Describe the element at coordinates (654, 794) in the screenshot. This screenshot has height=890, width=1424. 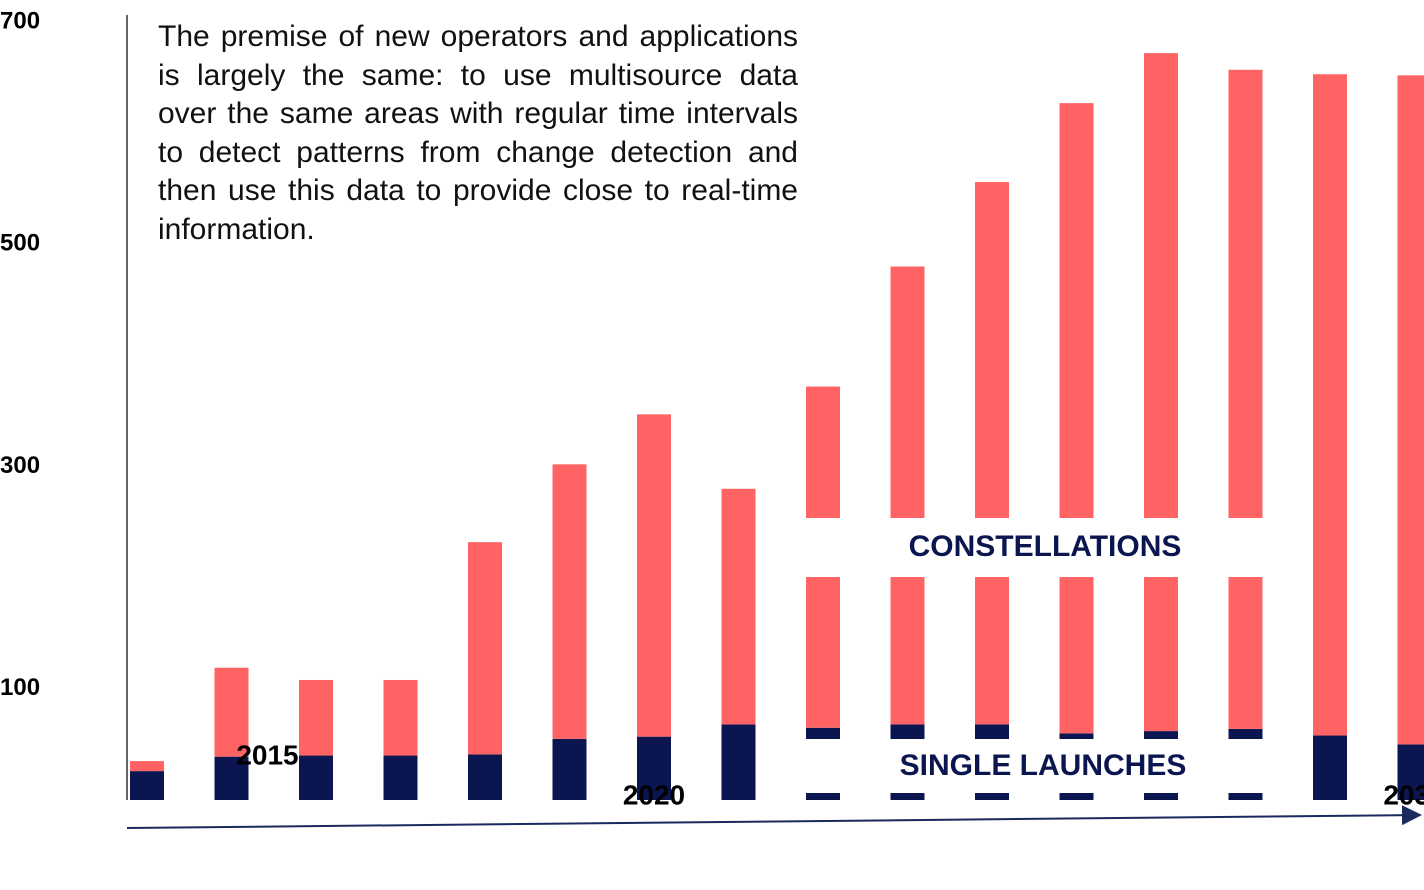
I see `x-tick-label: 2020` at that location.